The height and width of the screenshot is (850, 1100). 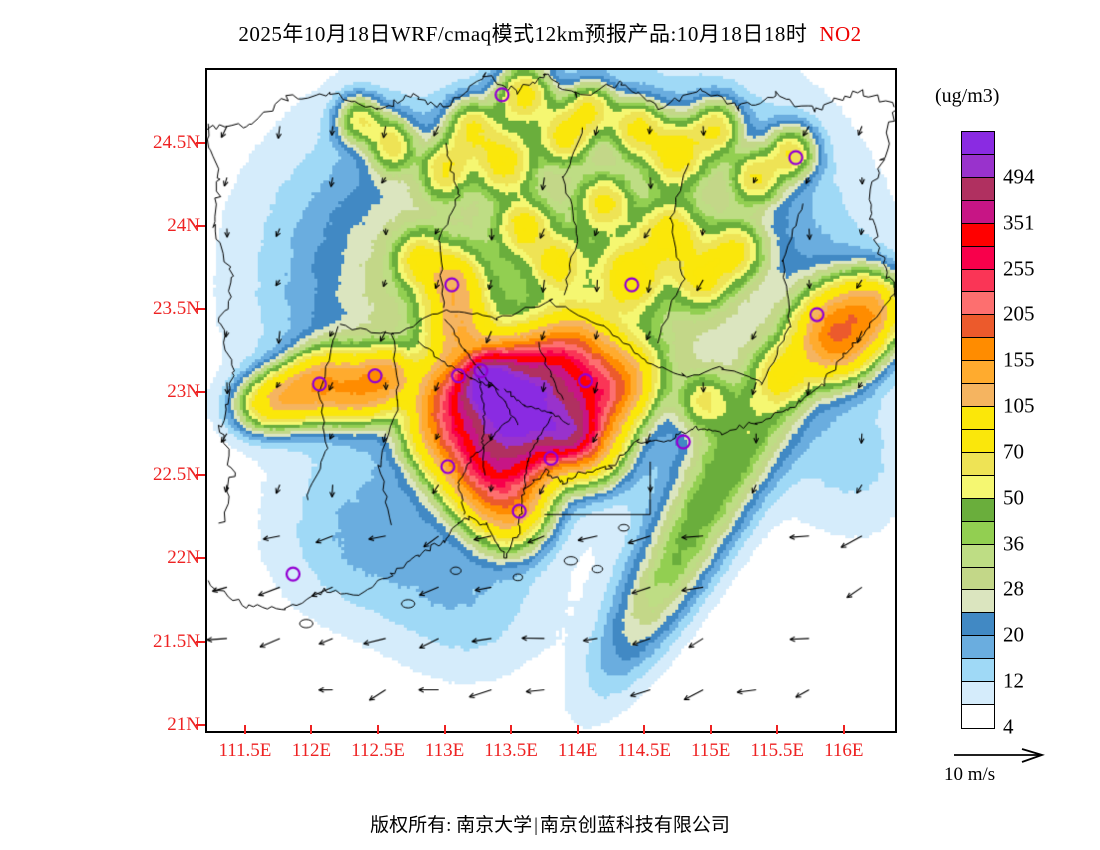 What do you see at coordinates (577, 750) in the screenshot?
I see `longitude-tick-label: 114E` at bounding box center [577, 750].